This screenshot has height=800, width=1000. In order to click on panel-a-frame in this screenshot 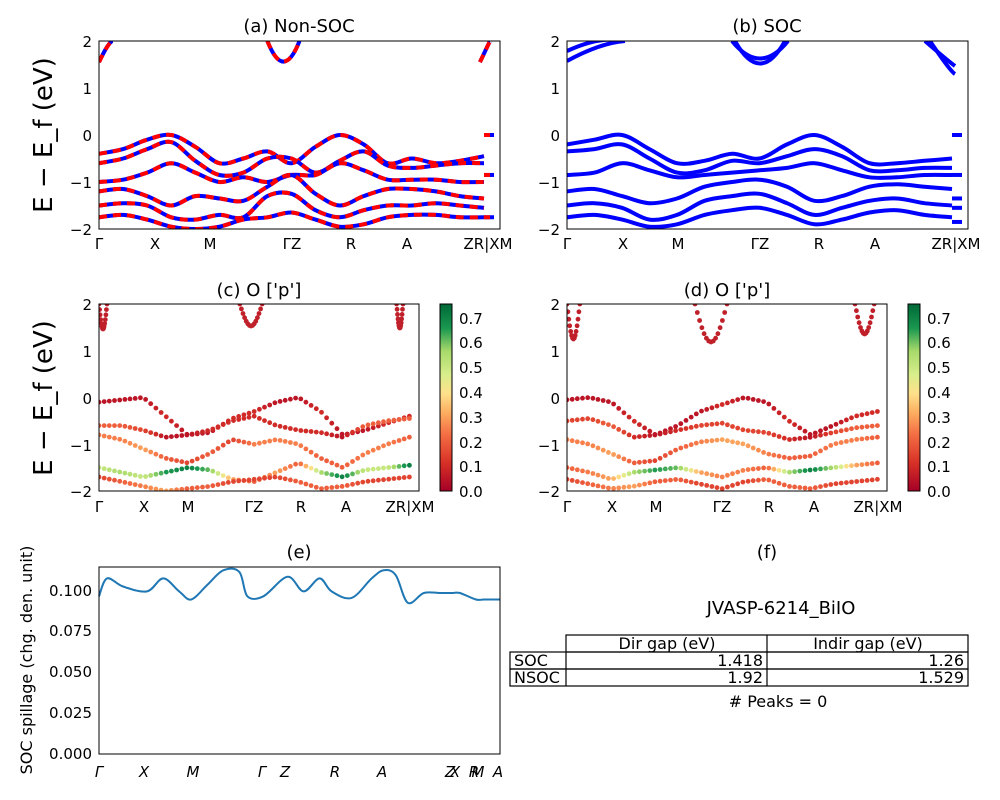, I will do `click(299, 135)`.